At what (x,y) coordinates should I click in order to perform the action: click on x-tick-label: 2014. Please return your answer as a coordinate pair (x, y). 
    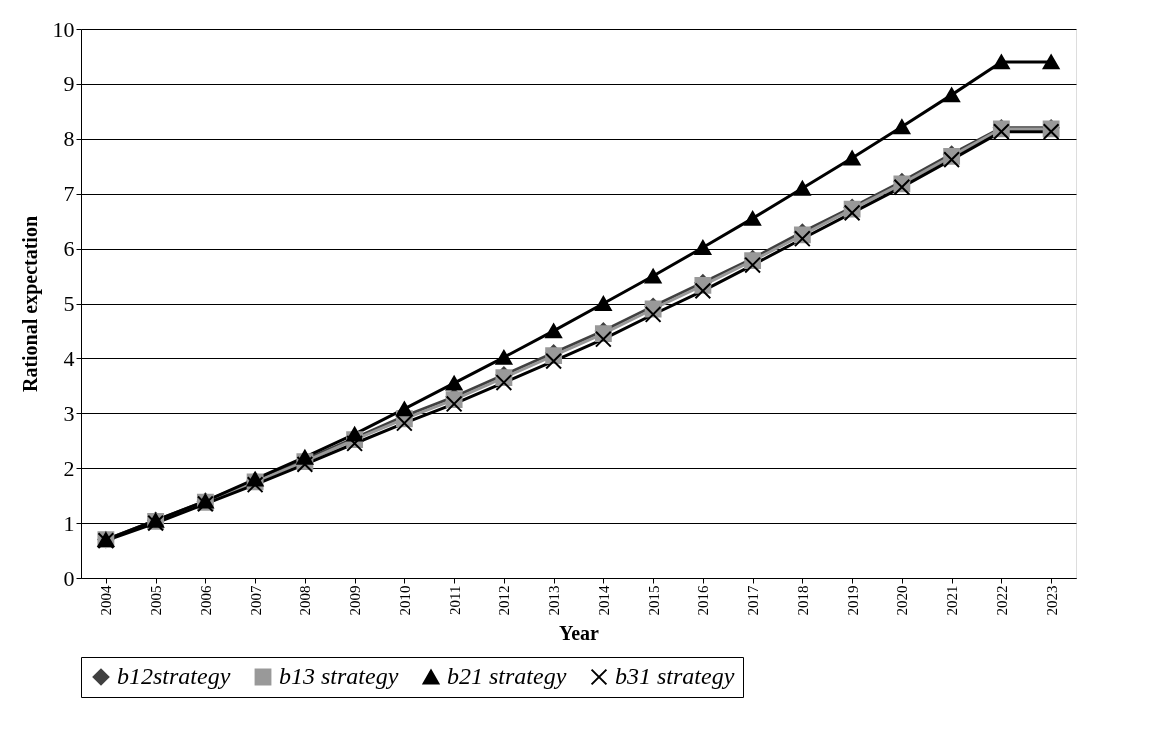
    Looking at the image, I should click on (603, 600).